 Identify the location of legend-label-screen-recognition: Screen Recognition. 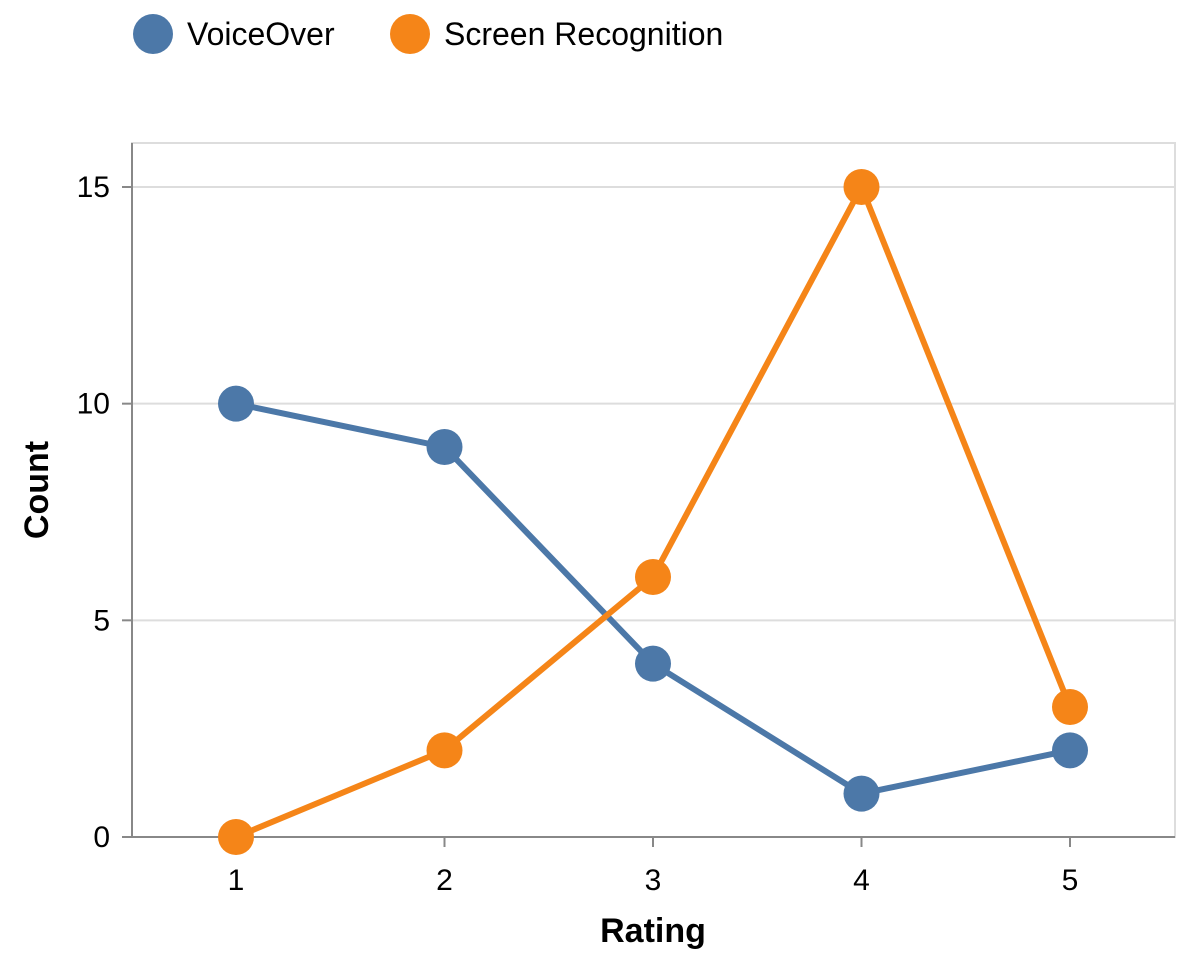
(583, 34).